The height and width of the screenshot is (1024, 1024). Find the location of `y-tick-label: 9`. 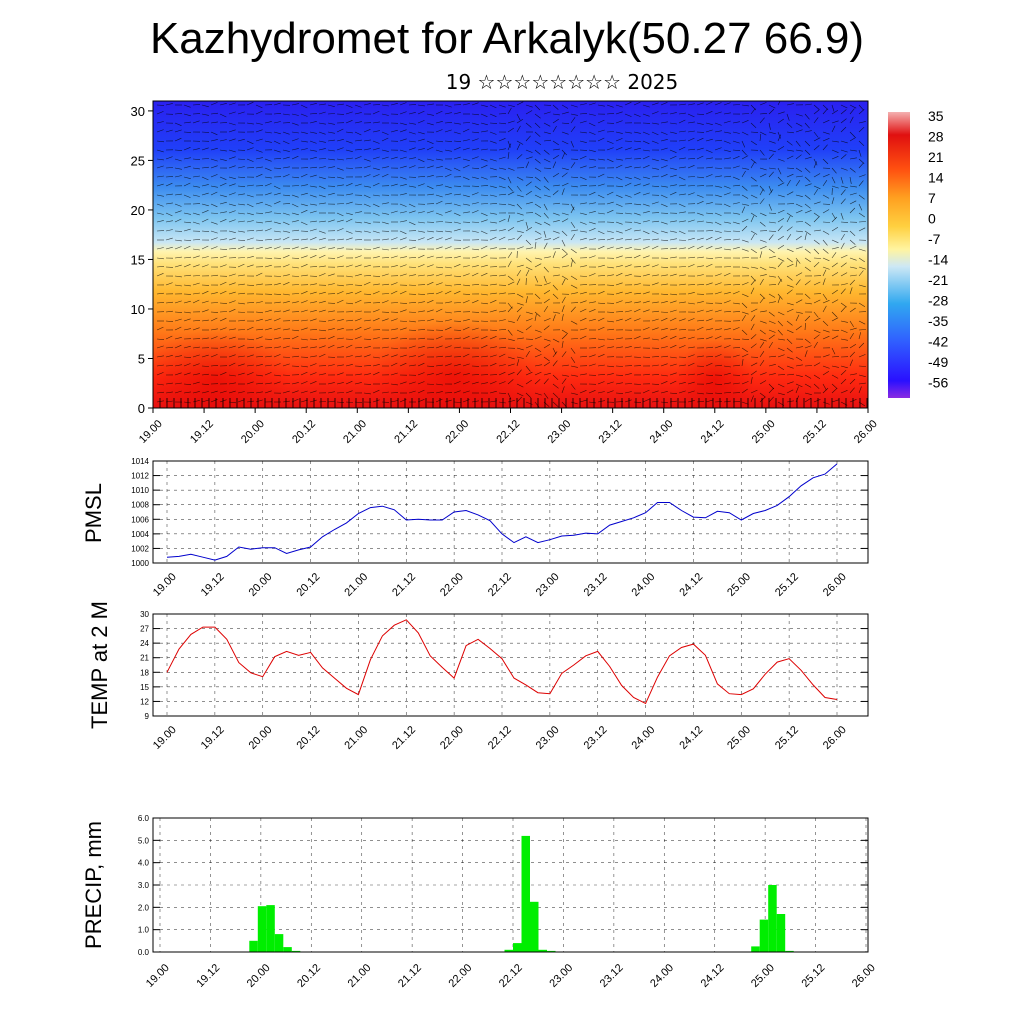

y-tick-label: 9 is located at coordinates (147, 716).